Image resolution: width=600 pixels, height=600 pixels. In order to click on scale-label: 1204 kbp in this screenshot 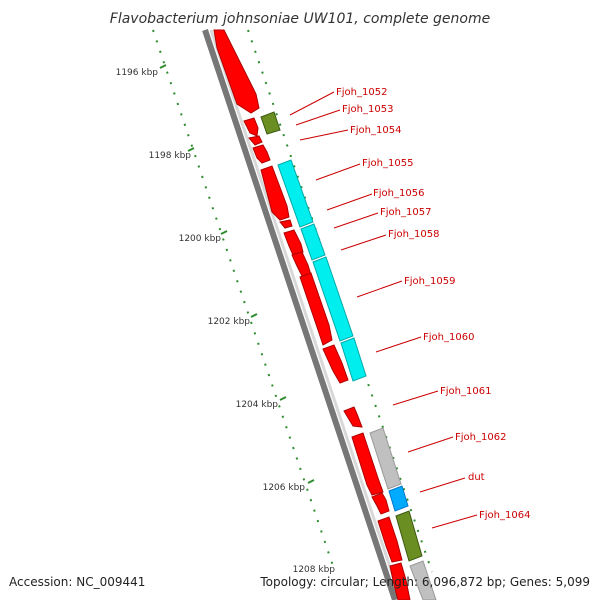, I will do `click(257, 405)`.